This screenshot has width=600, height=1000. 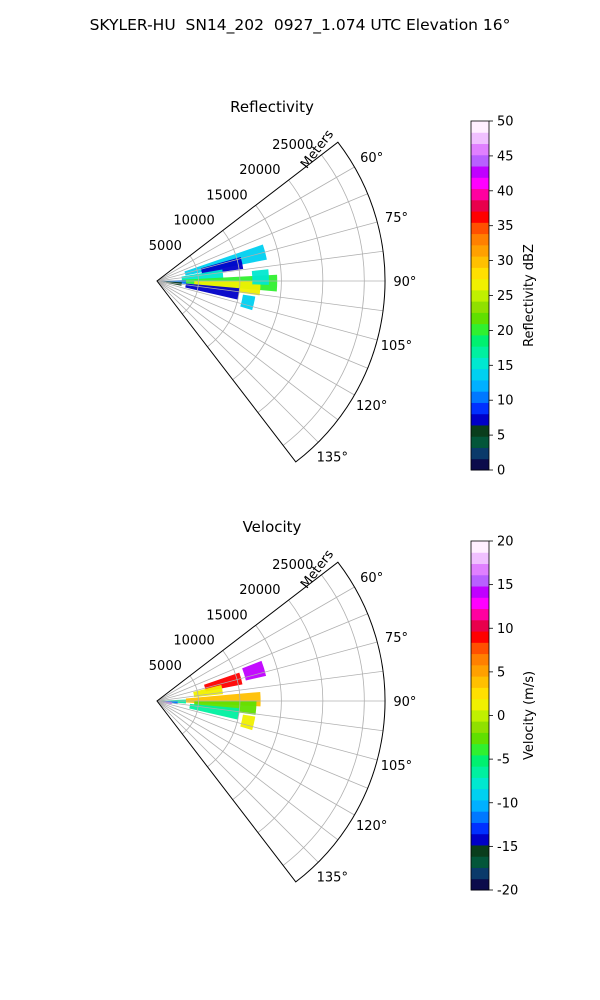 What do you see at coordinates (505, 122) in the screenshot?
I see `colorbar-tick-label: 50` at bounding box center [505, 122].